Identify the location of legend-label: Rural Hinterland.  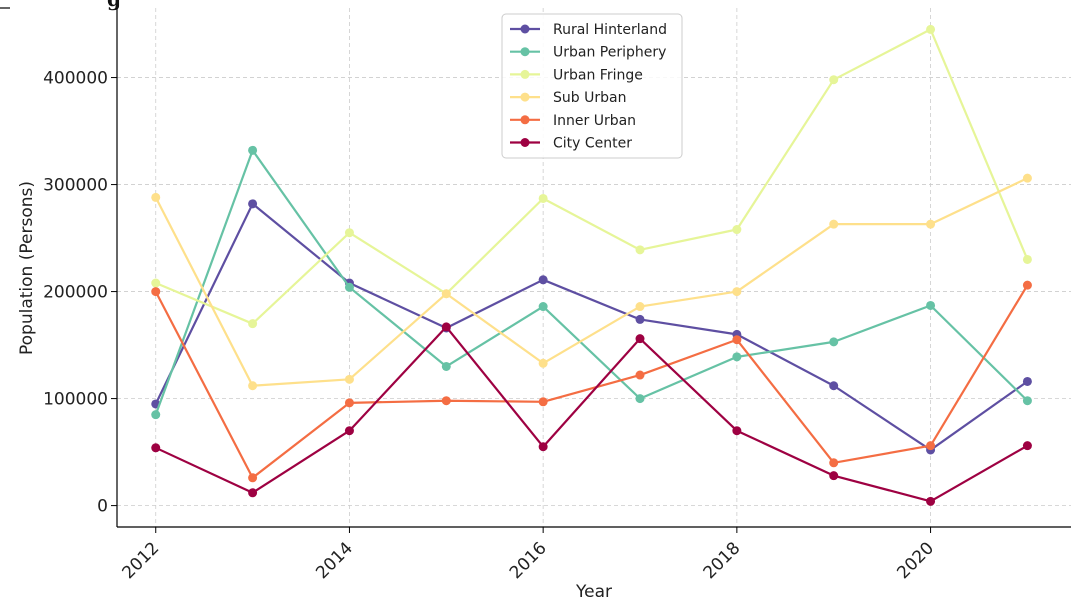
(610, 30).